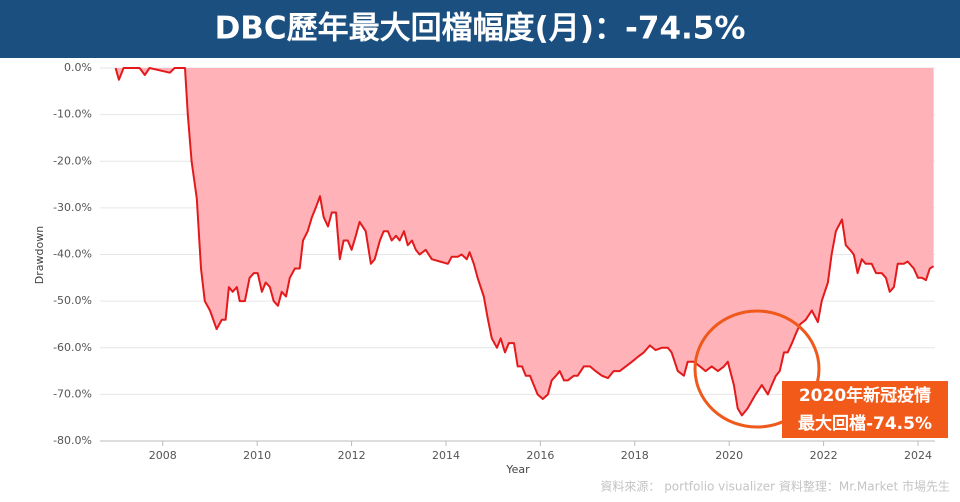 The height and width of the screenshot is (502, 960). I want to click on x-tick-label: 2018, so click(635, 455).